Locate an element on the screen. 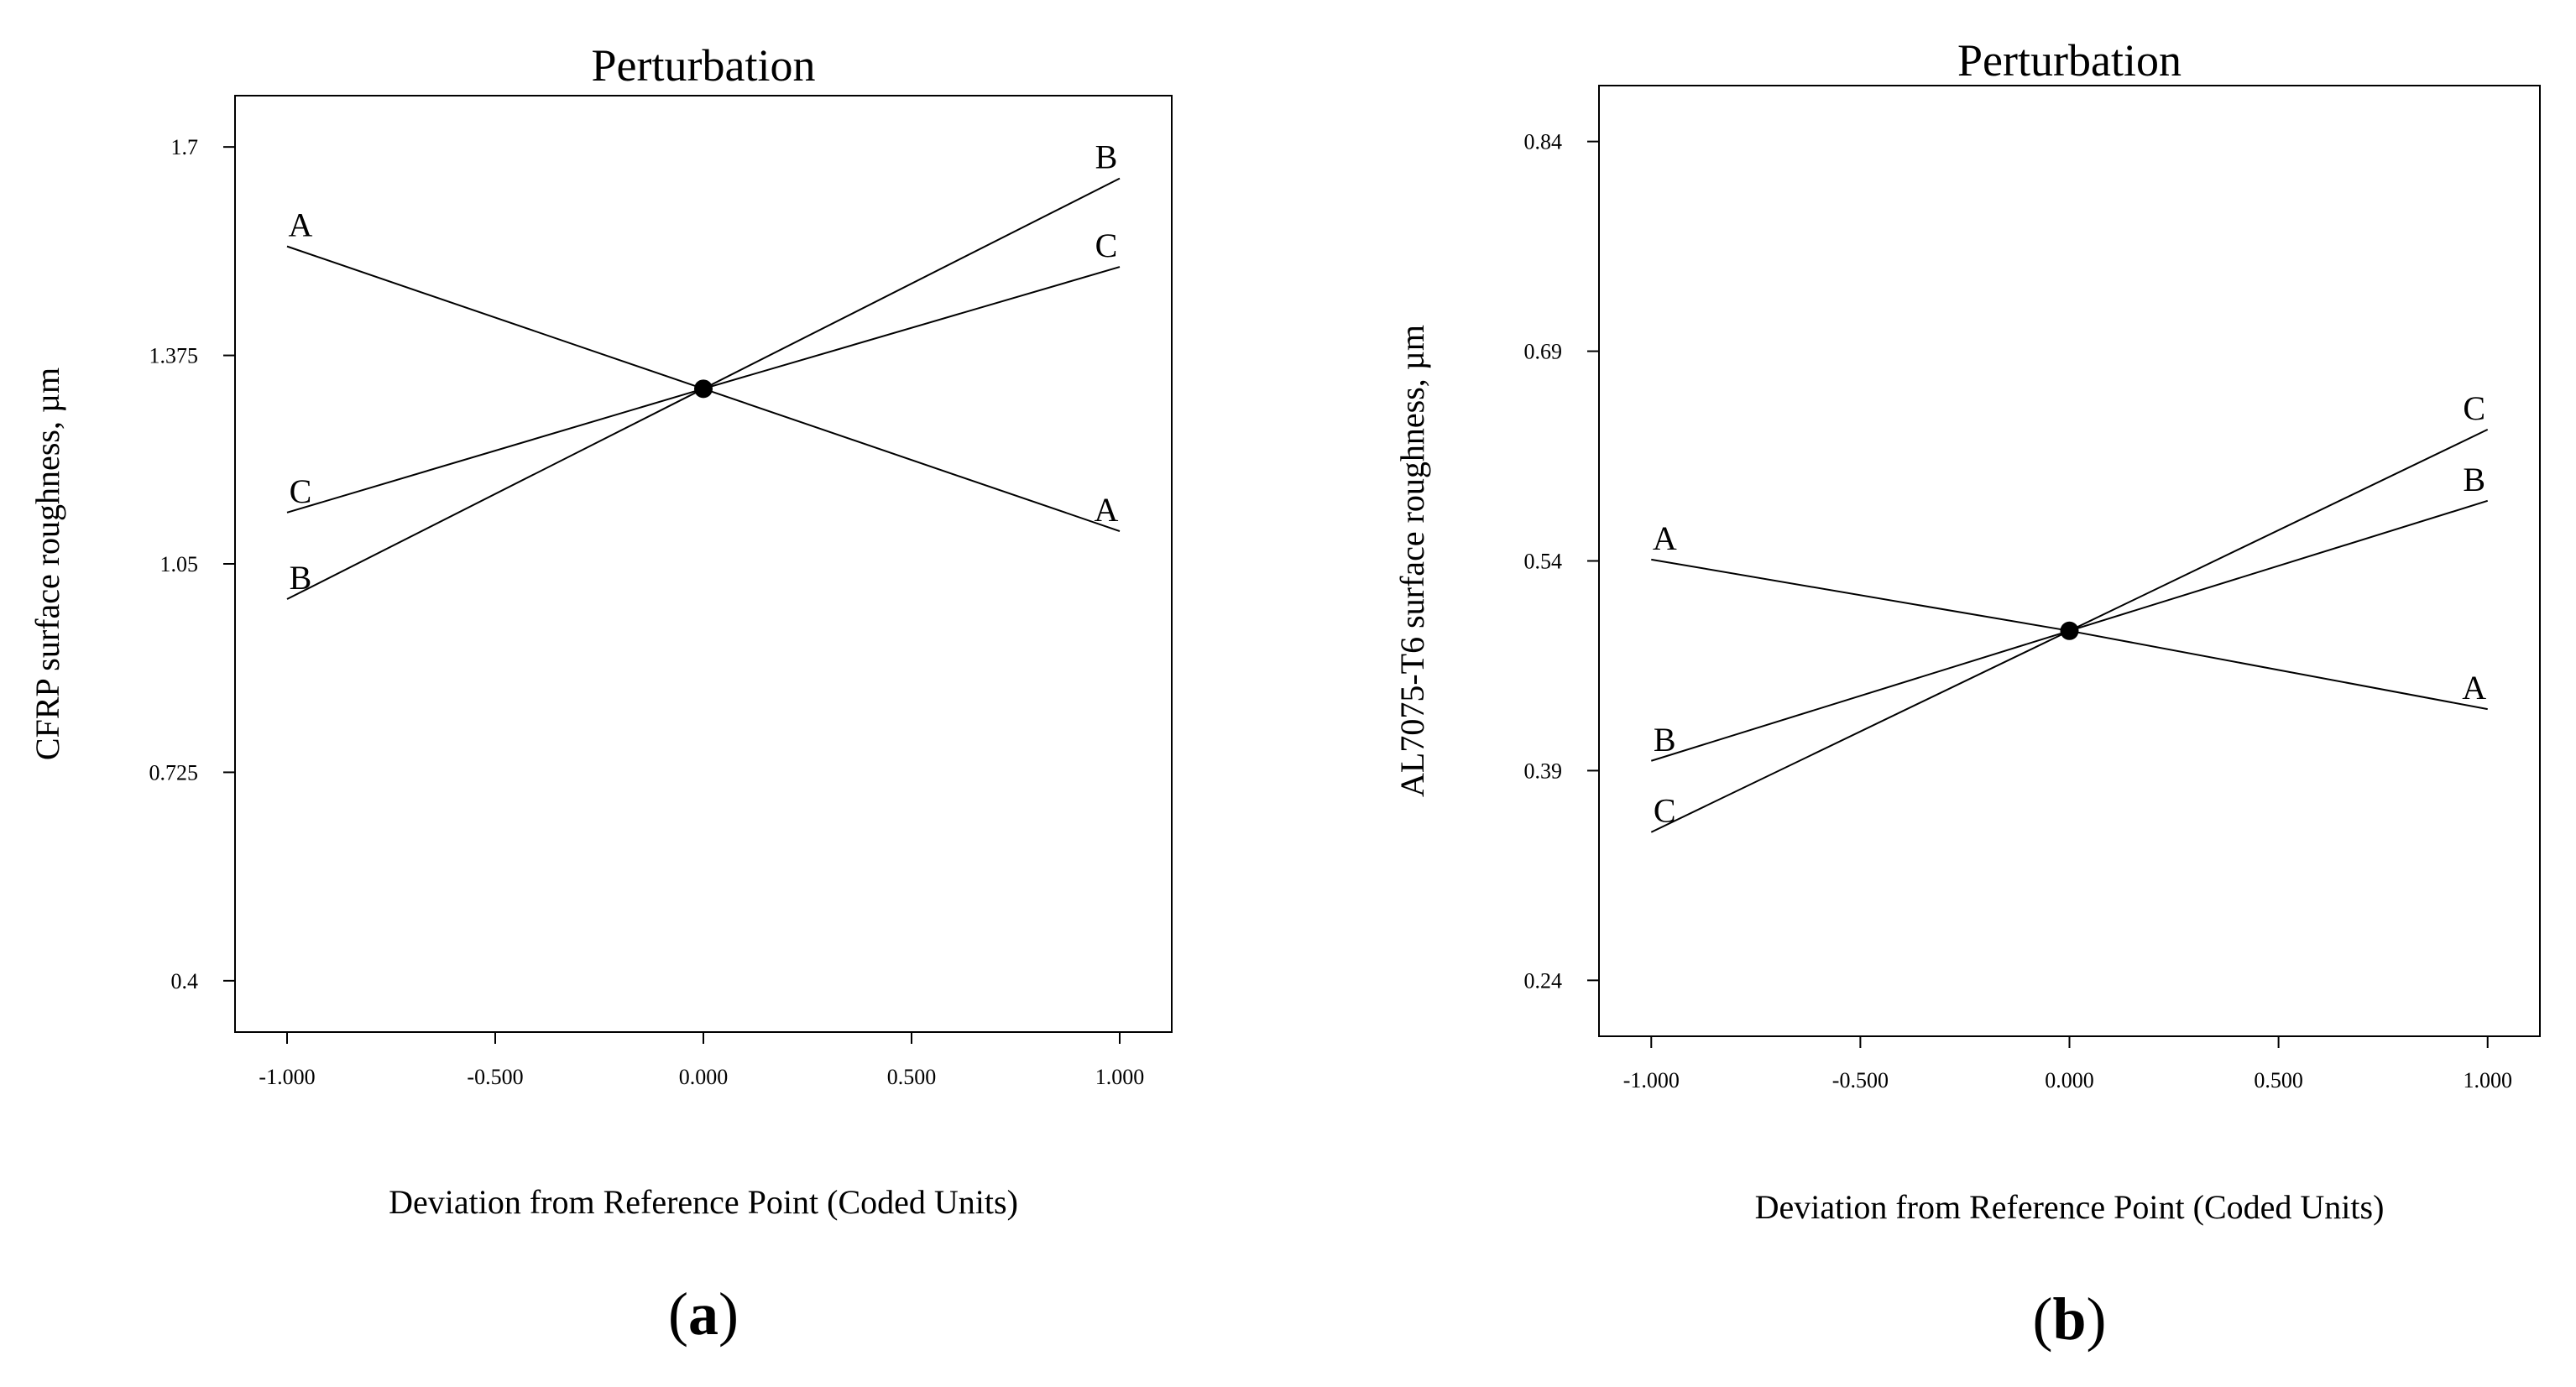  chart-b-x-tick-label: 0.500 is located at coordinates (2278, 1080).